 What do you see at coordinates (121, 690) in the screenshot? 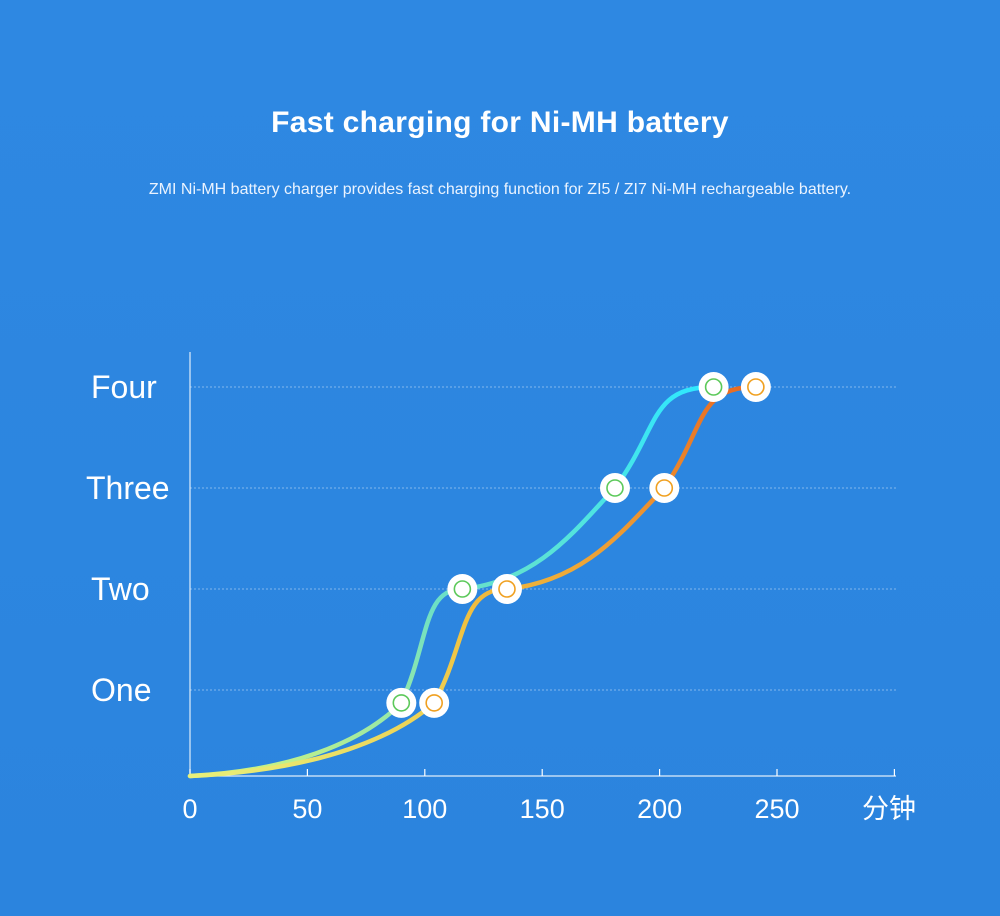
I see `y-tick-label-one: One` at bounding box center [121, 690].